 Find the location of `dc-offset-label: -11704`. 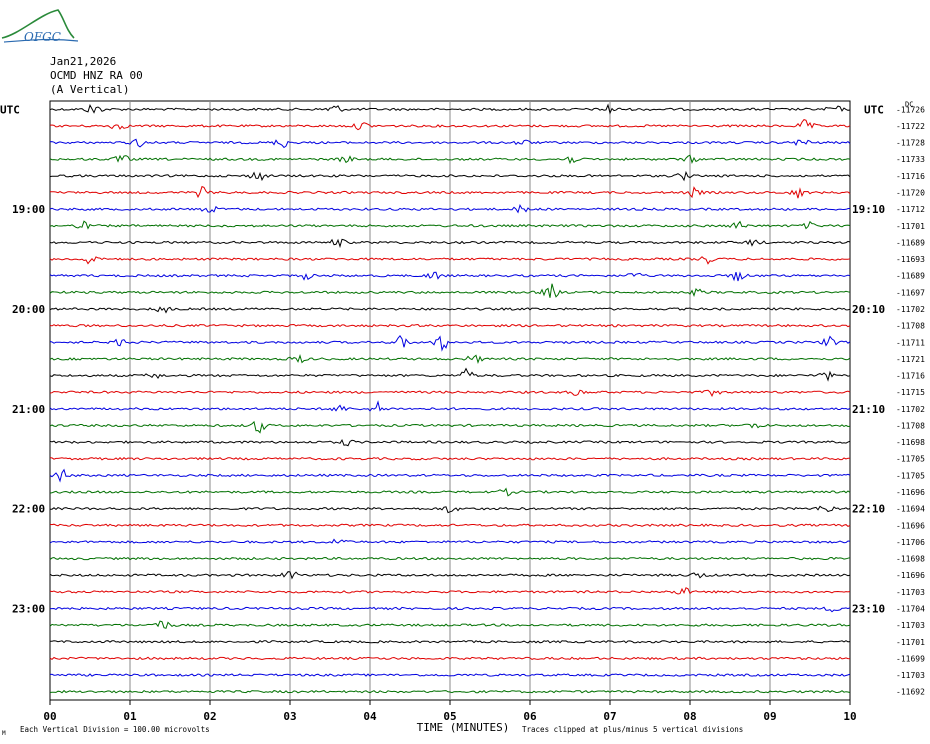

dc-offset-label: -11704 is located at coordinates (910, 608).